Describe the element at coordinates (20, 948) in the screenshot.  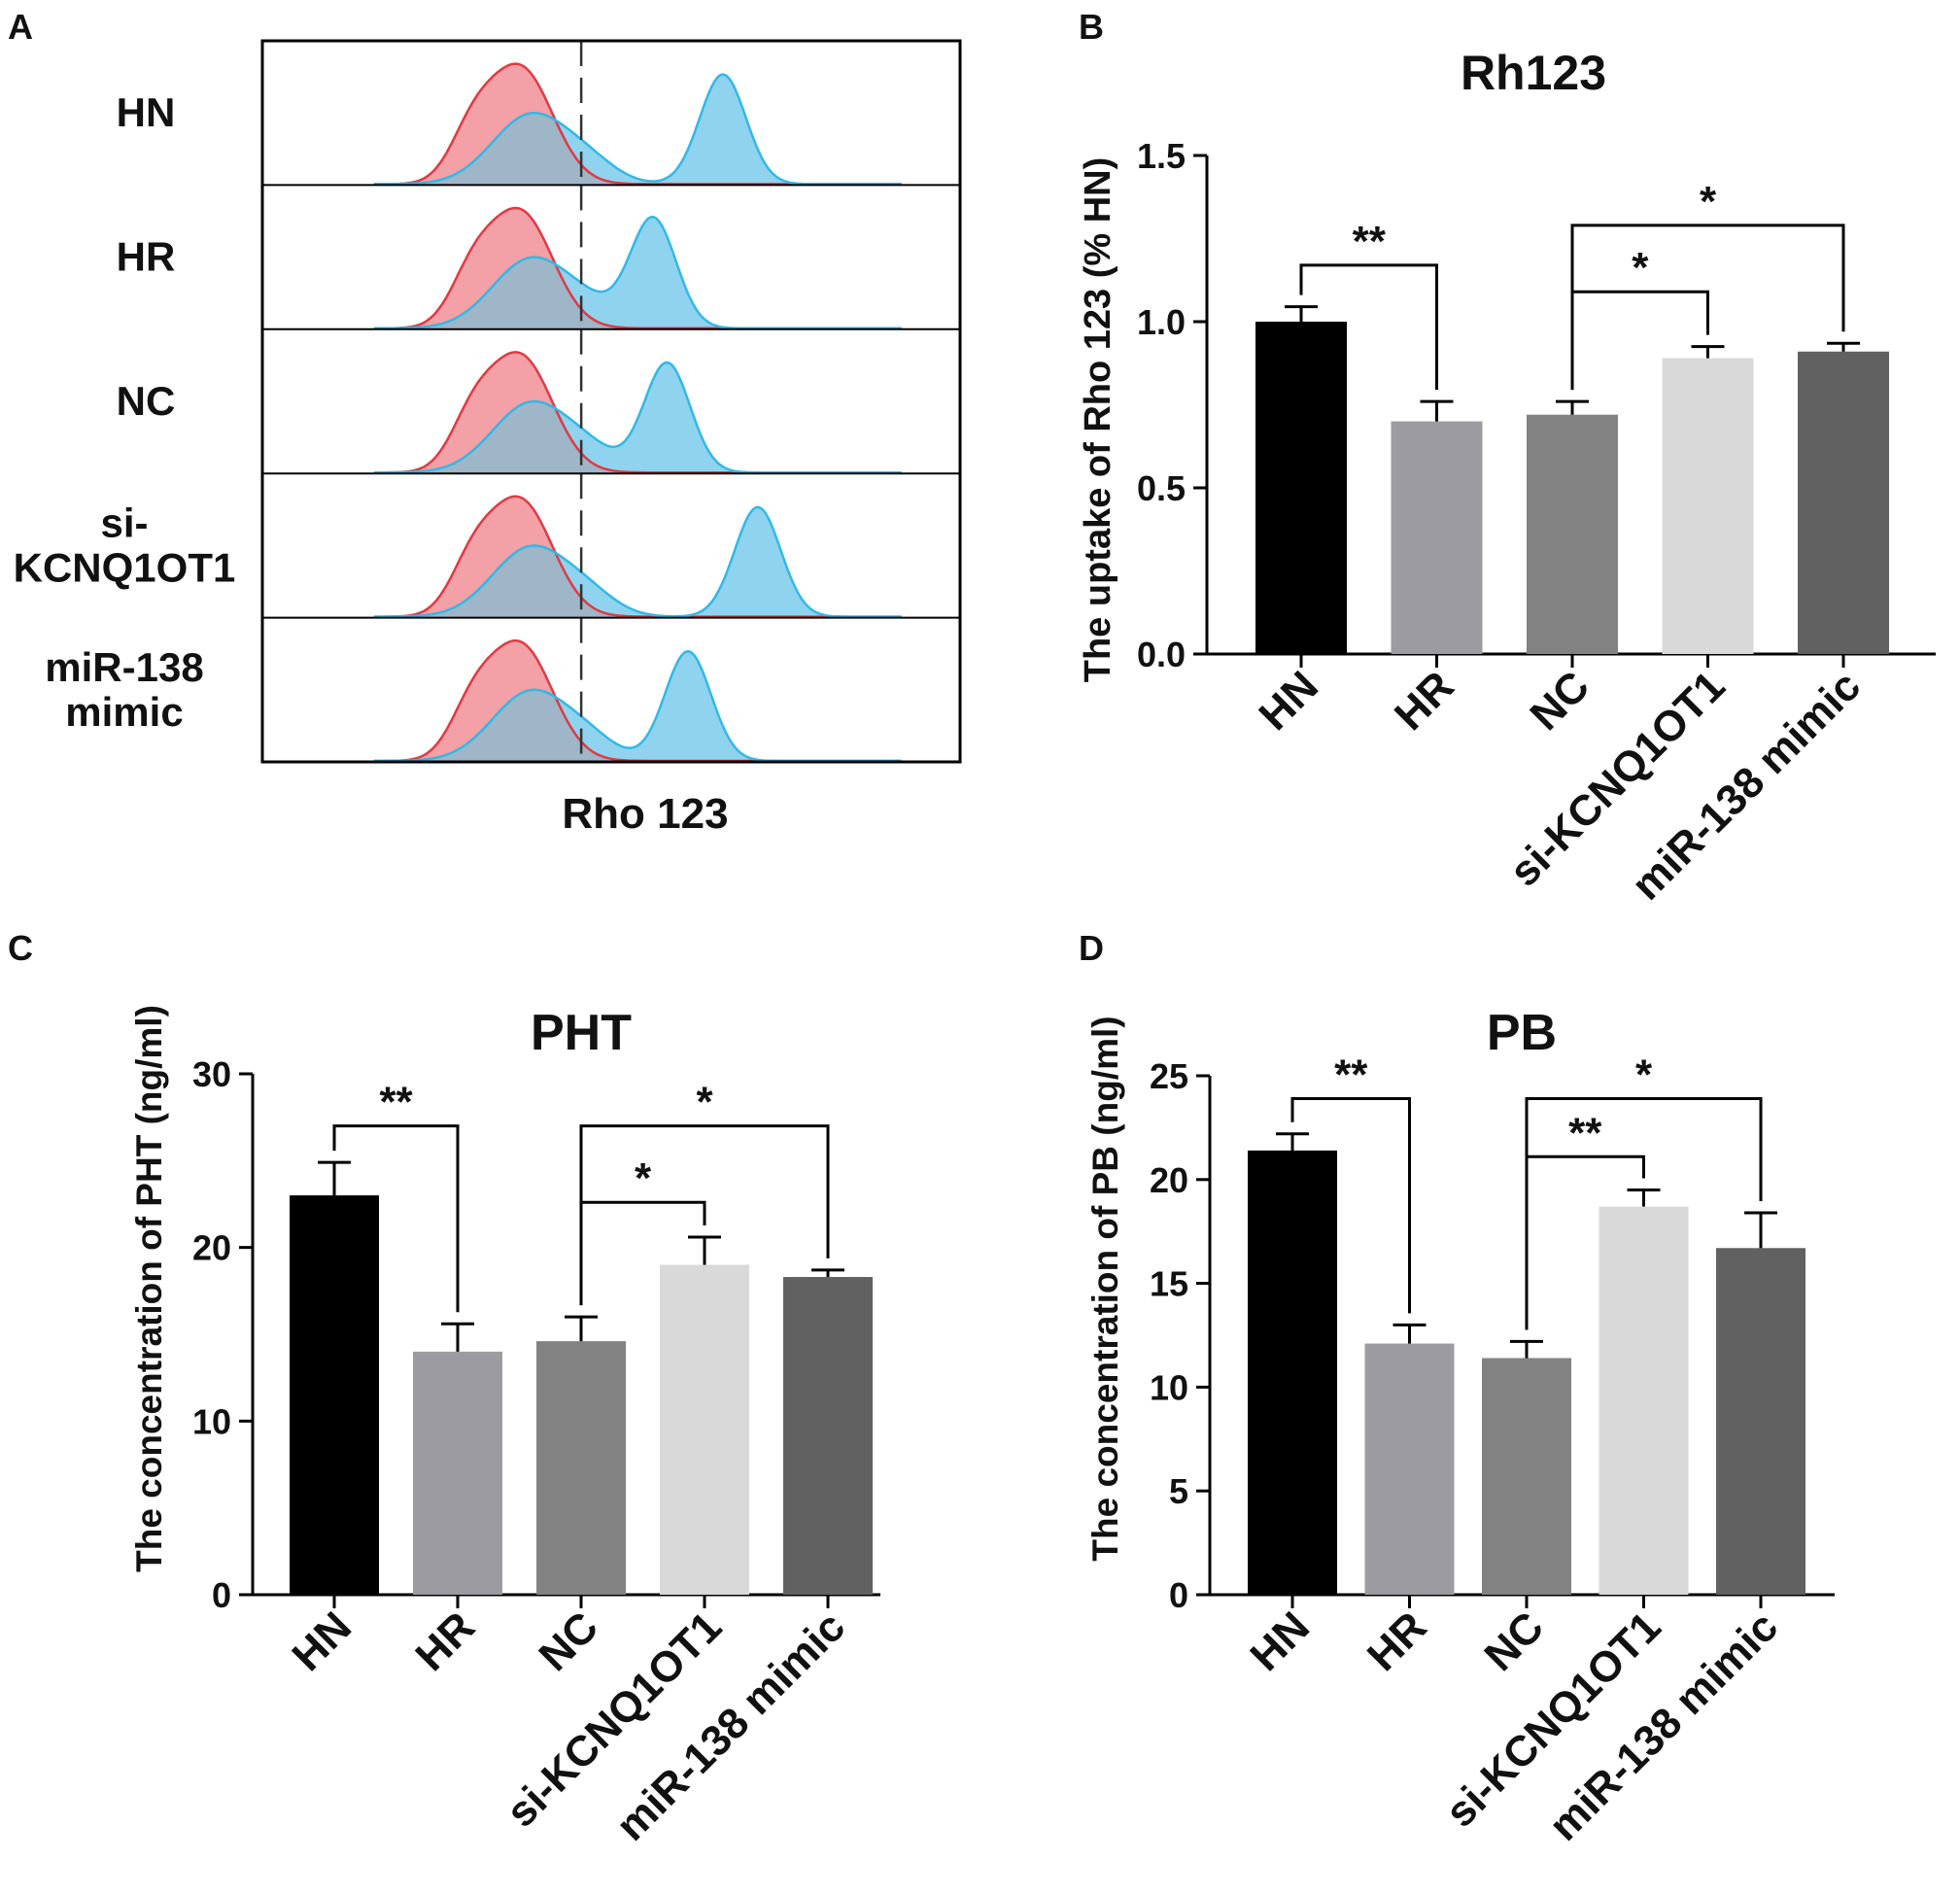
I see `panel-c-letter: C` at that location.